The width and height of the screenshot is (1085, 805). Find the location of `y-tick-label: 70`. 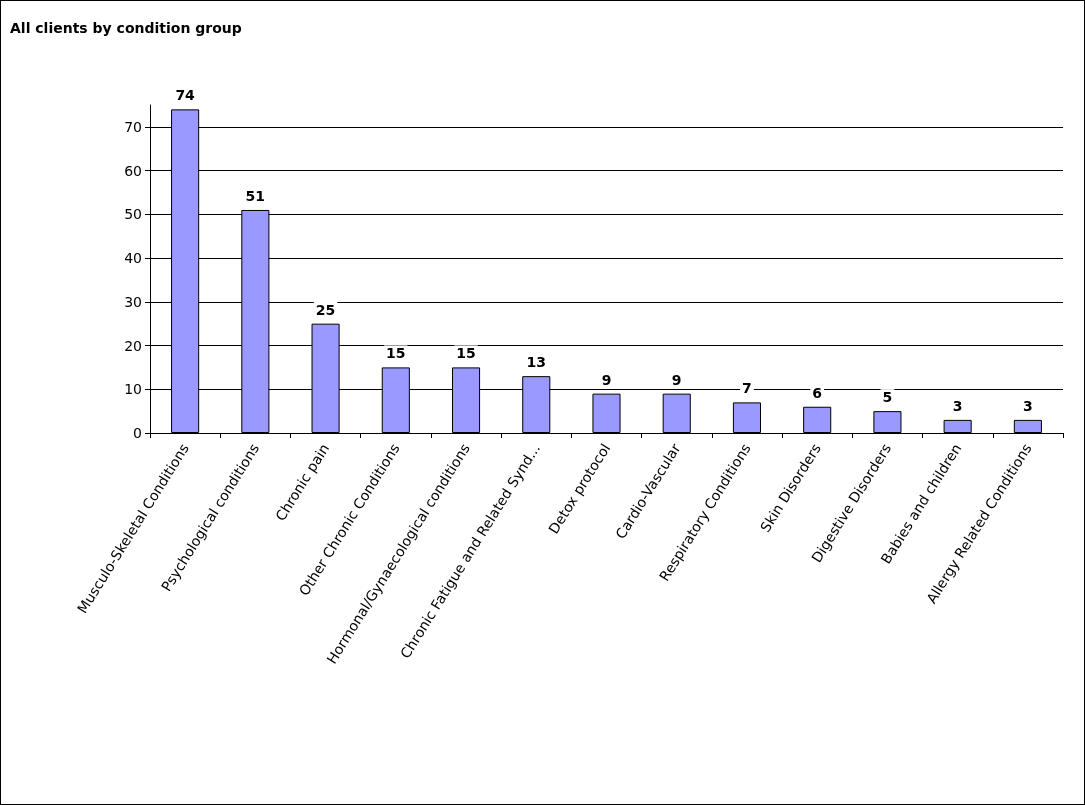

y-tick-label: 70 is located at coordinates (133, 126).